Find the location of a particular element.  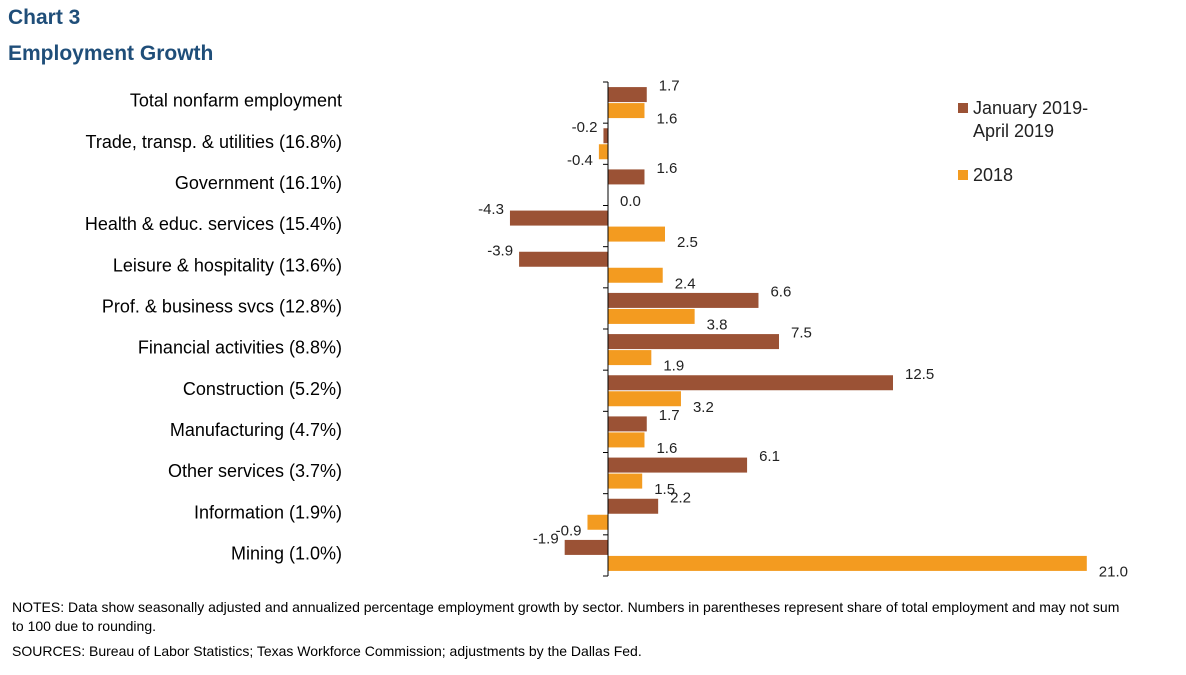

data-label-series2-leisure-hospitality: 2.4 is located at coordinates (685, 283).